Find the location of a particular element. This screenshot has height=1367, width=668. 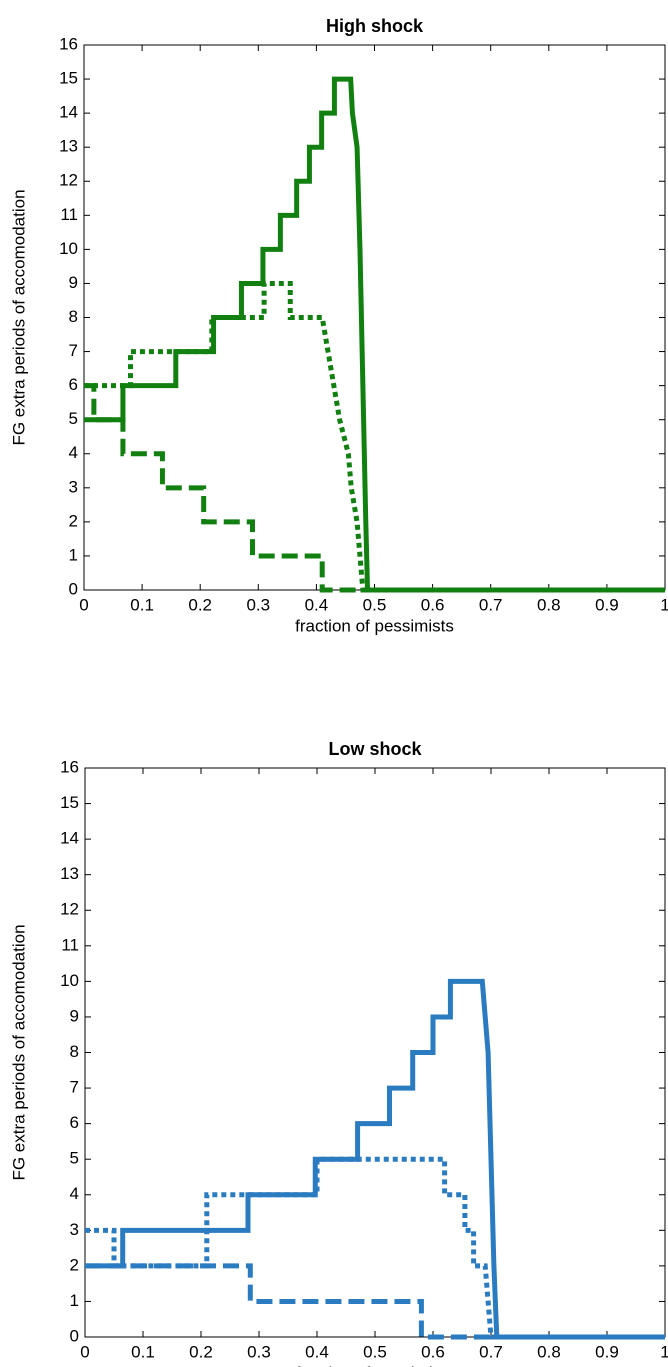

chart-title: High shock is located at coordinates (375, 26).